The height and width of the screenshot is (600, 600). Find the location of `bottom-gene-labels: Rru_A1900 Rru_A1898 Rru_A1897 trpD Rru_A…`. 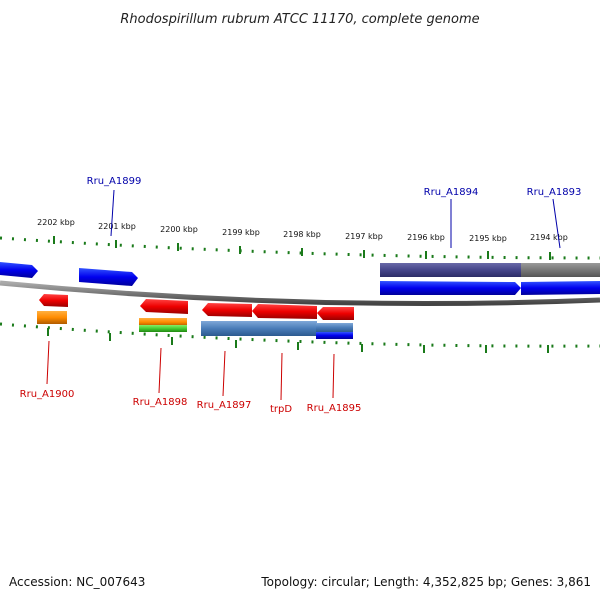

bottom-gene-labels: Rru_A1900 Rru_A1898 Rru_A1897 trpD Rru_A… is located at coordinates (191, 377).